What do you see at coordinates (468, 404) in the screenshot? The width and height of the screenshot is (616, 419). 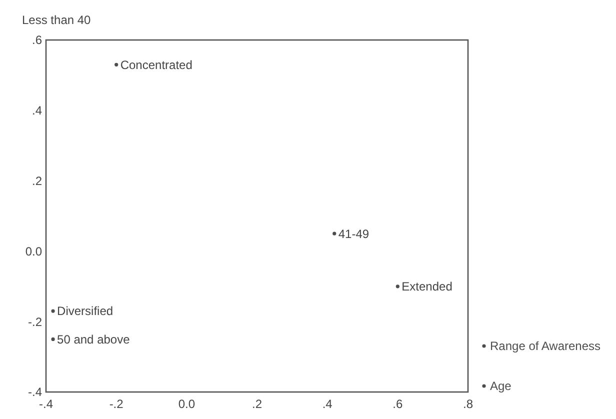 I see `x-tick-label: .8` at bounding box center [468, 404].